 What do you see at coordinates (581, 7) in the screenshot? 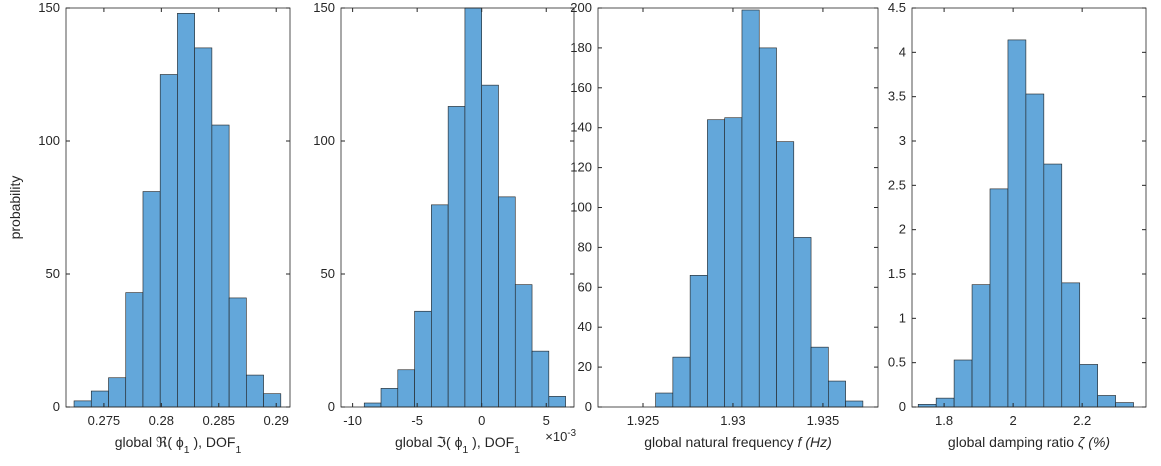
I see `y-tick-label: 200` at bounding box center [581, 7].